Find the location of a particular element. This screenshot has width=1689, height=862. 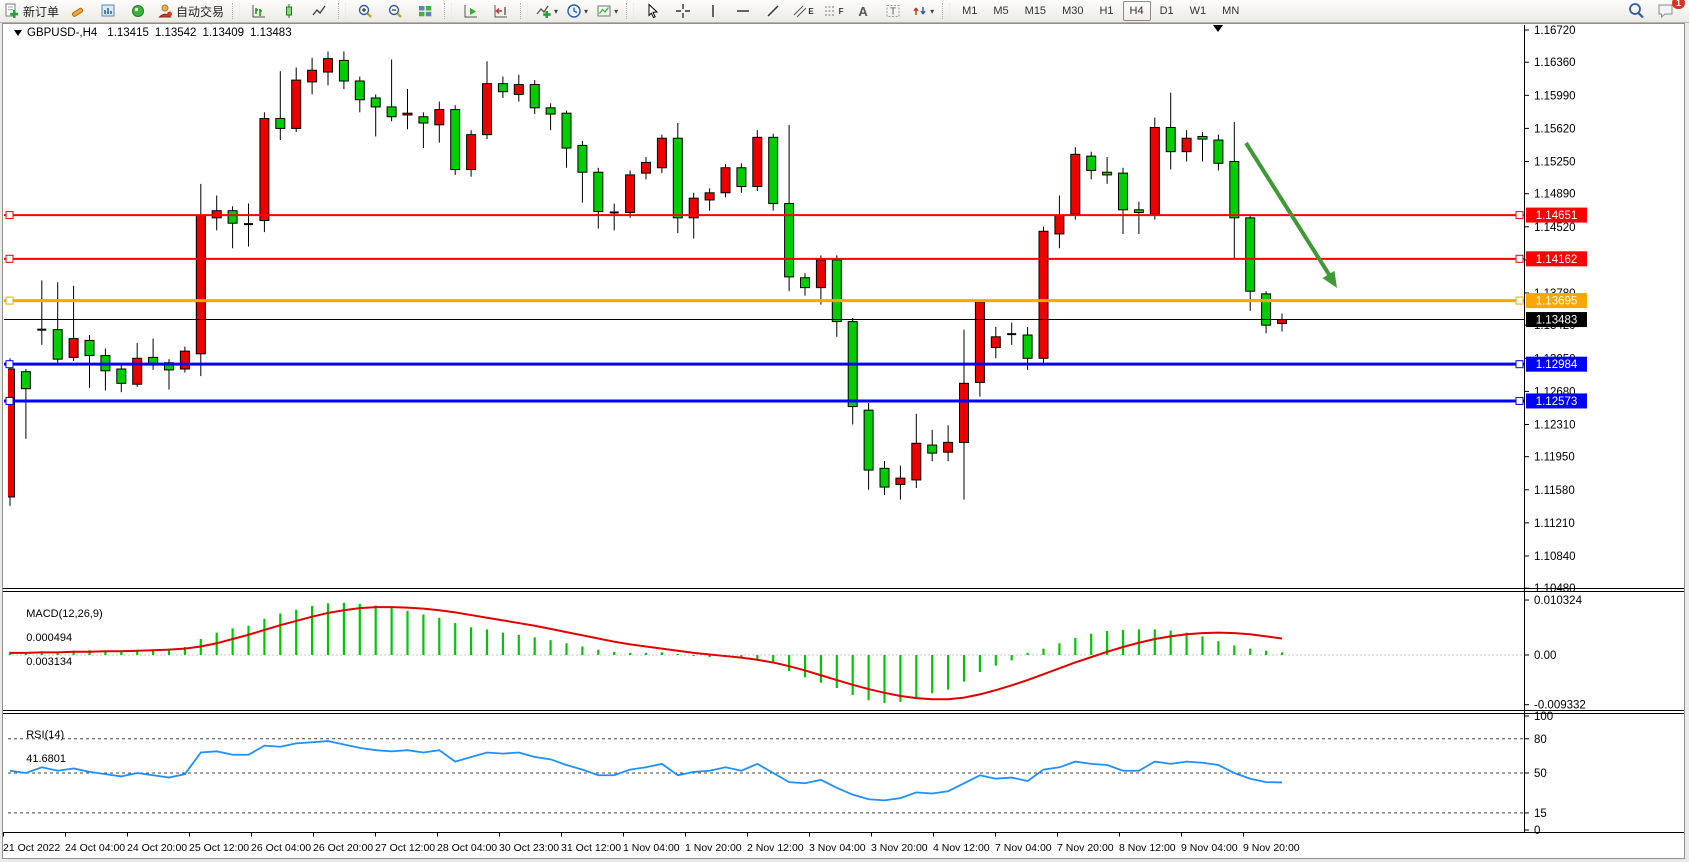

ohlc-high: 1.13542 is located at coordinates (175, 33).